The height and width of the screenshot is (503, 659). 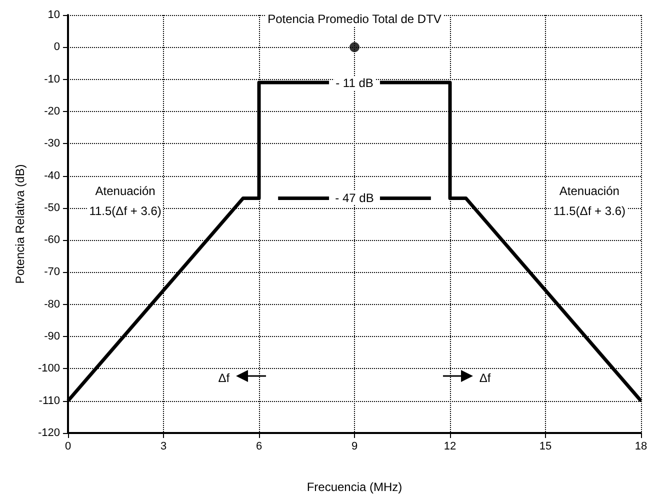 What do you see at coordinates (68, 446) in the screenshot?
I see `x-tick-label: 0` at bounding box center [68, 446].